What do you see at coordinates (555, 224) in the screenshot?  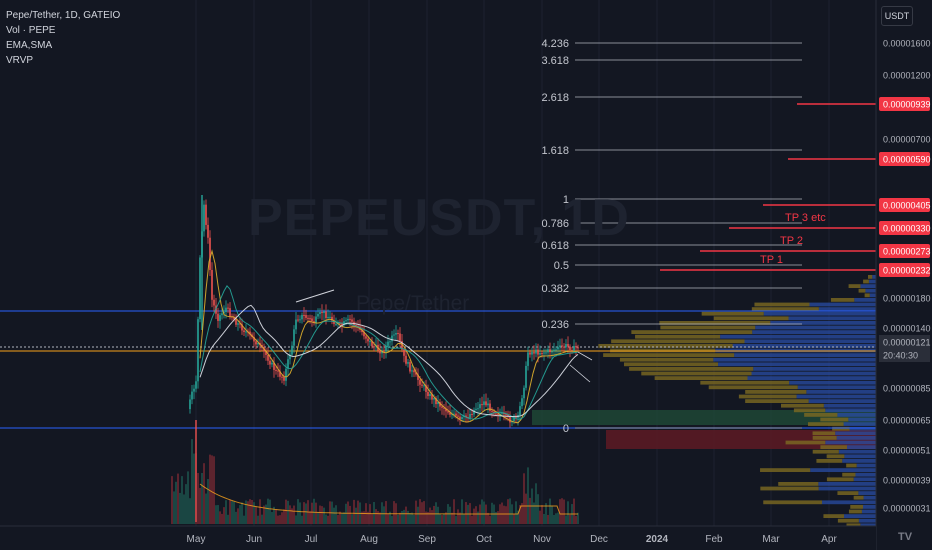 I see `fib-label: 0.786` at bounding box center [555, 224].